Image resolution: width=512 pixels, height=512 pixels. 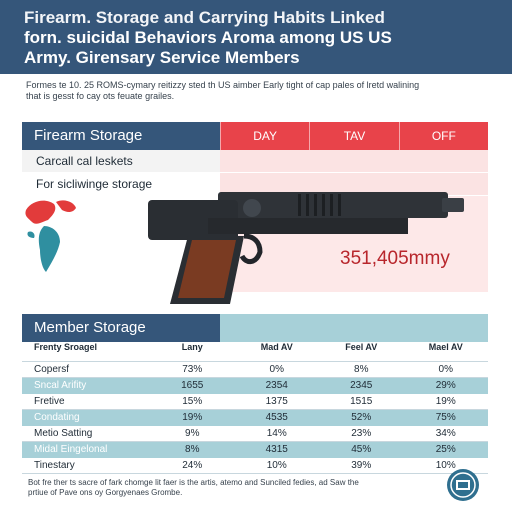 What do you see at coordinates (54, 465) in the screenshot?
I see `table-cell: Tinestary` at bounding box center [54, 465].